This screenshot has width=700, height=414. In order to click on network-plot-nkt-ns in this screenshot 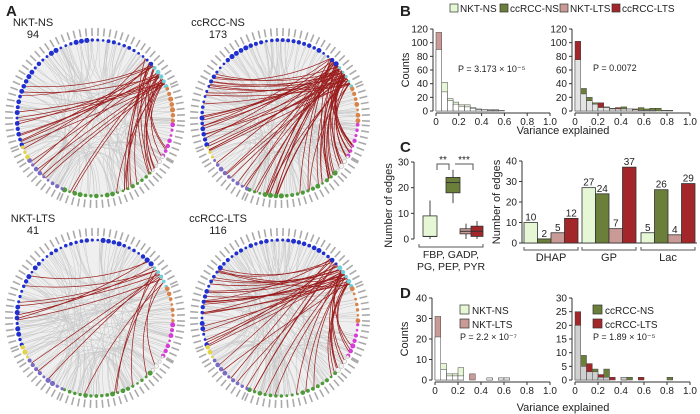, I will do `click(95, 118)`.